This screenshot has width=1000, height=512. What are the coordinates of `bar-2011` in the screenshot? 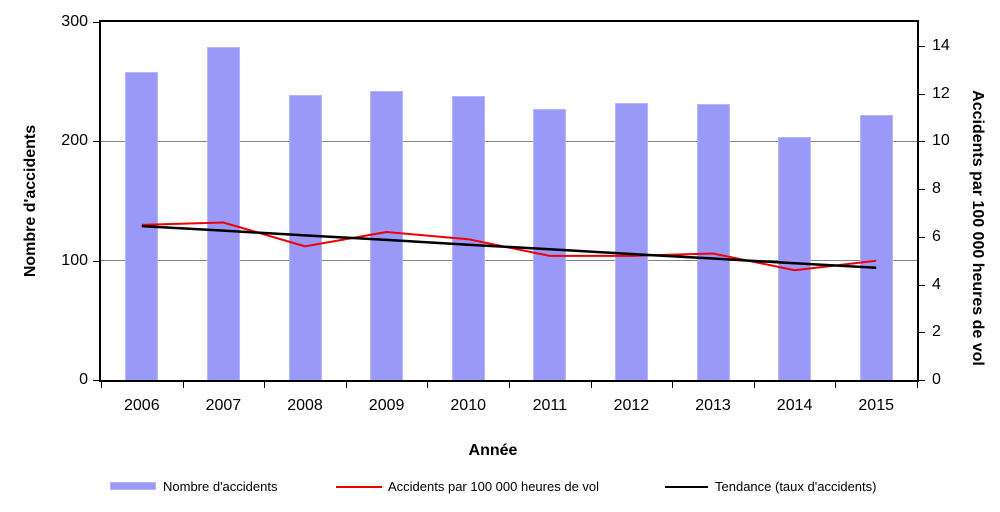 It's located at (550, 244).